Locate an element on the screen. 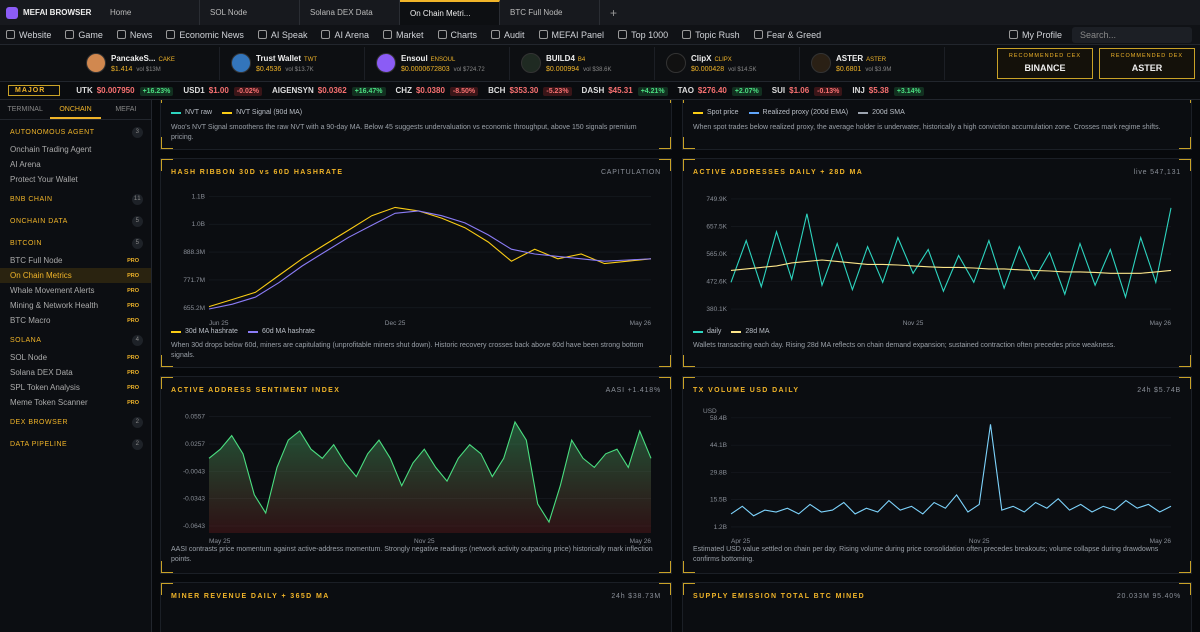 This screenshot has height=632, width=1200. token-row: Trust Wallet TWT is located at coordinates (286, 58).